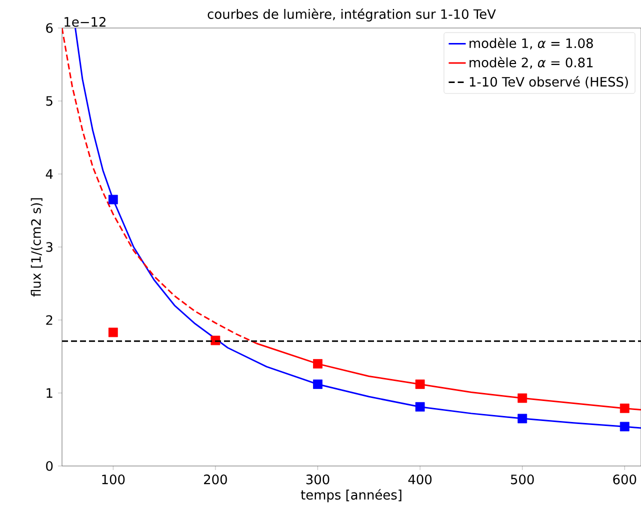 The height and width of the screenshot is (523, 641). What do you see at coordinates (531, 44) in the screenshot?
I see `legend-label: modèle 1, α = 1.08` at bounding box center [531, 44].